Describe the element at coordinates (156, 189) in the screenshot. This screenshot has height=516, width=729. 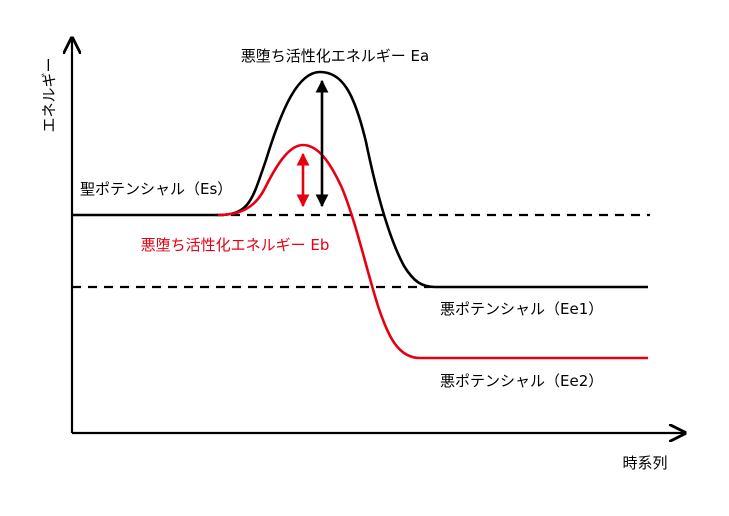
I see `es-label: 聖ポテンシャル（Es）` at that location.